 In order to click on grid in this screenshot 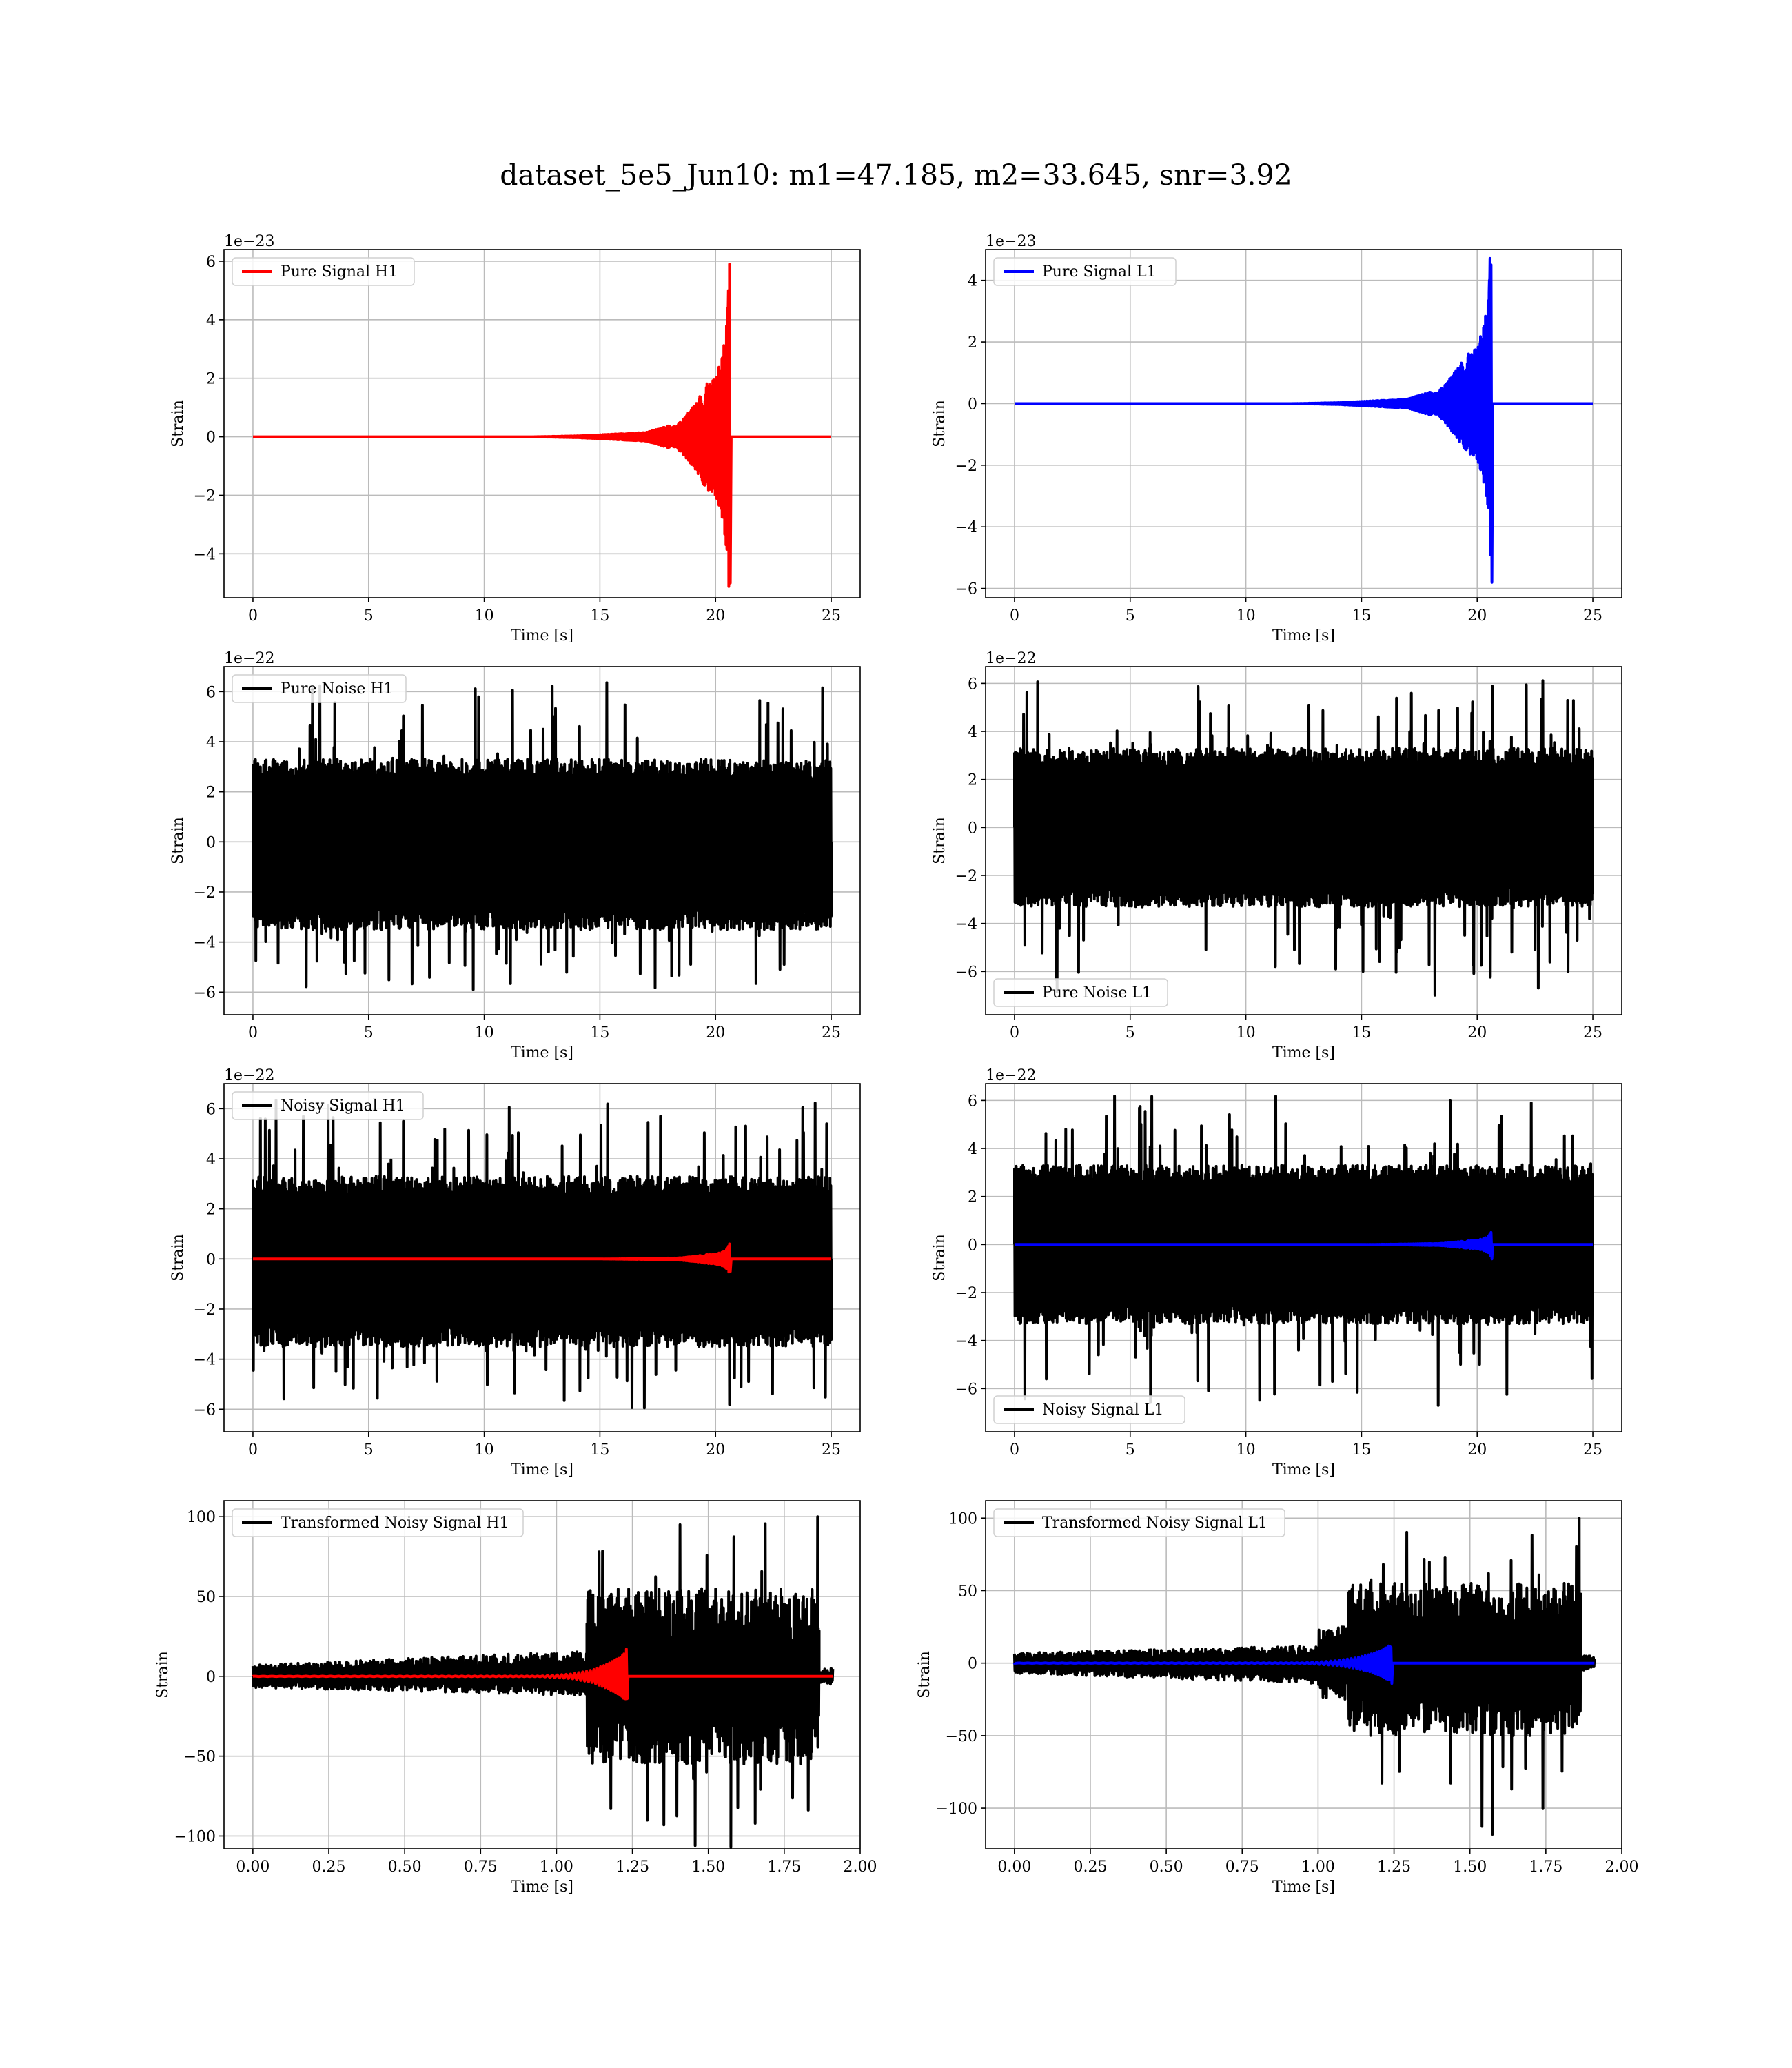, I will do `click(1304, 424)`.